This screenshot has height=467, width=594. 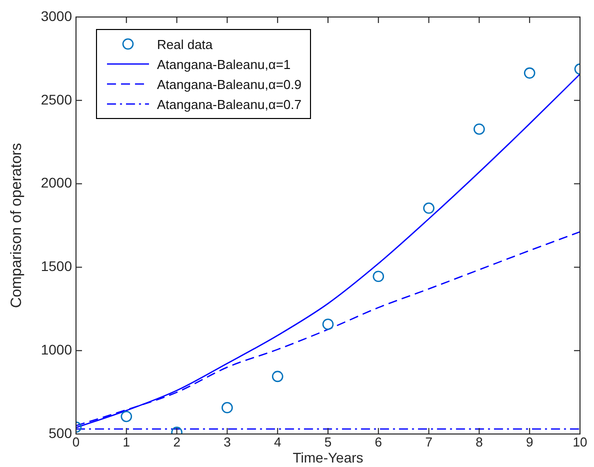 What do you see at coordinates (428, 442) in the screenshot?
I see `x-tick-label: 7` at bounding box center [428, 442].